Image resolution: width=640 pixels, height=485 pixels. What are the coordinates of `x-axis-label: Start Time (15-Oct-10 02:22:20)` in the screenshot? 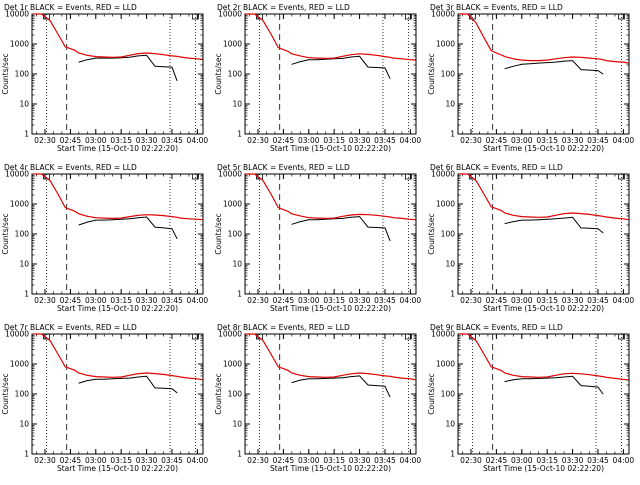 It's located at (330, 308).